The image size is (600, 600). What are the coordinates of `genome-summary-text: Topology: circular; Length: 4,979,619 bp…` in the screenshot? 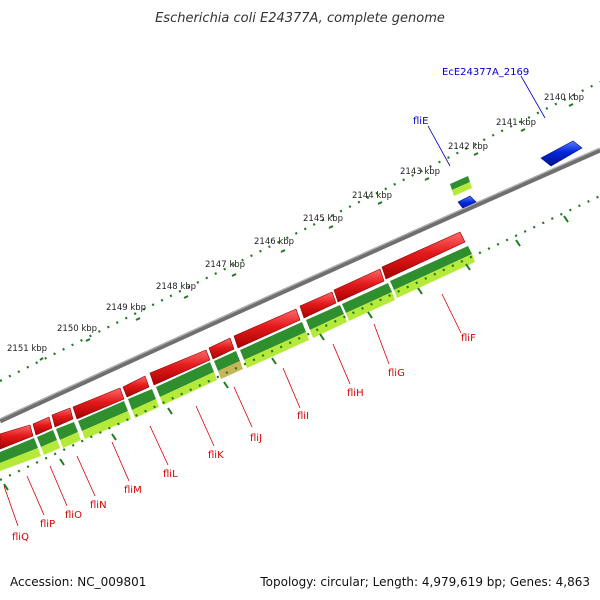 It's located at (425, 582).